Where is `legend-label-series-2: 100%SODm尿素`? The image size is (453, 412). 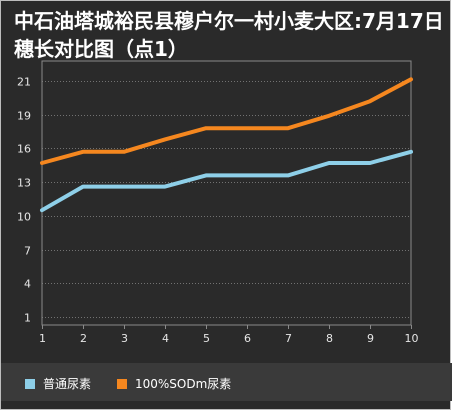
legend-label-series-2: 100%SODm尿素 is located at coordinates (183, 384).